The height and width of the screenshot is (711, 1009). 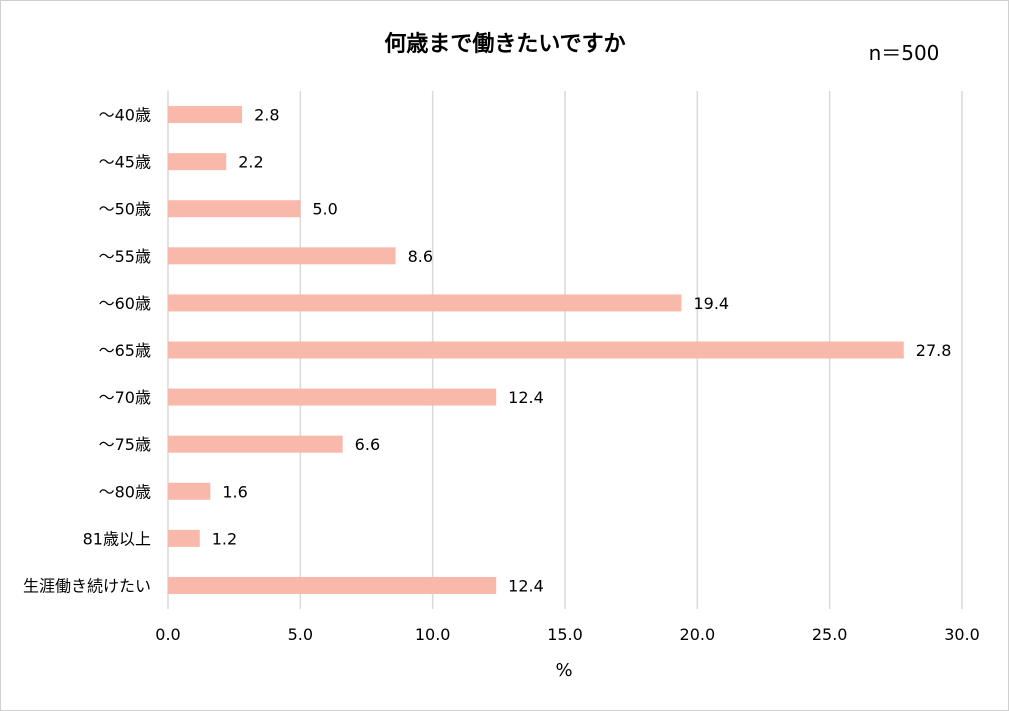 I want to click on bar-value-label: 1.6, so click(x=234, y=491).